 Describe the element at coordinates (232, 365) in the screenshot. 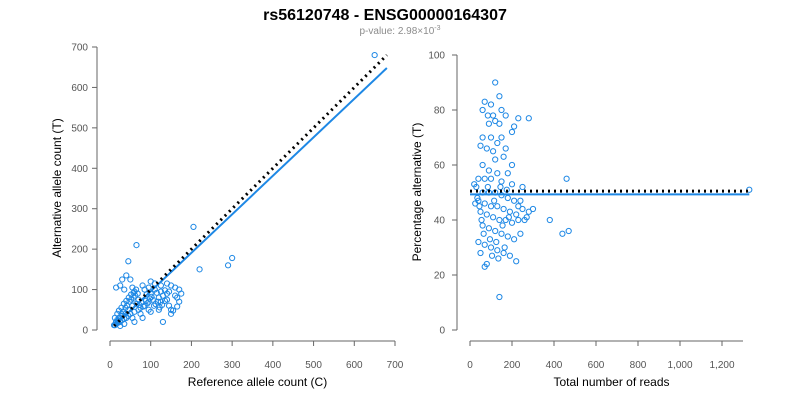

I see `x-tick-label: 300` at that location.